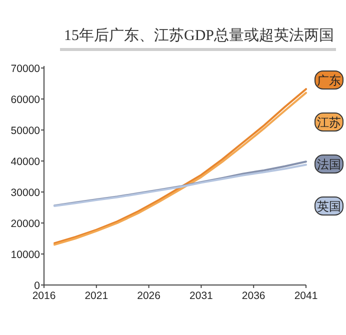 The image size is (346, 335). I want to click on y-tick-label: 0, so click(37, 286).